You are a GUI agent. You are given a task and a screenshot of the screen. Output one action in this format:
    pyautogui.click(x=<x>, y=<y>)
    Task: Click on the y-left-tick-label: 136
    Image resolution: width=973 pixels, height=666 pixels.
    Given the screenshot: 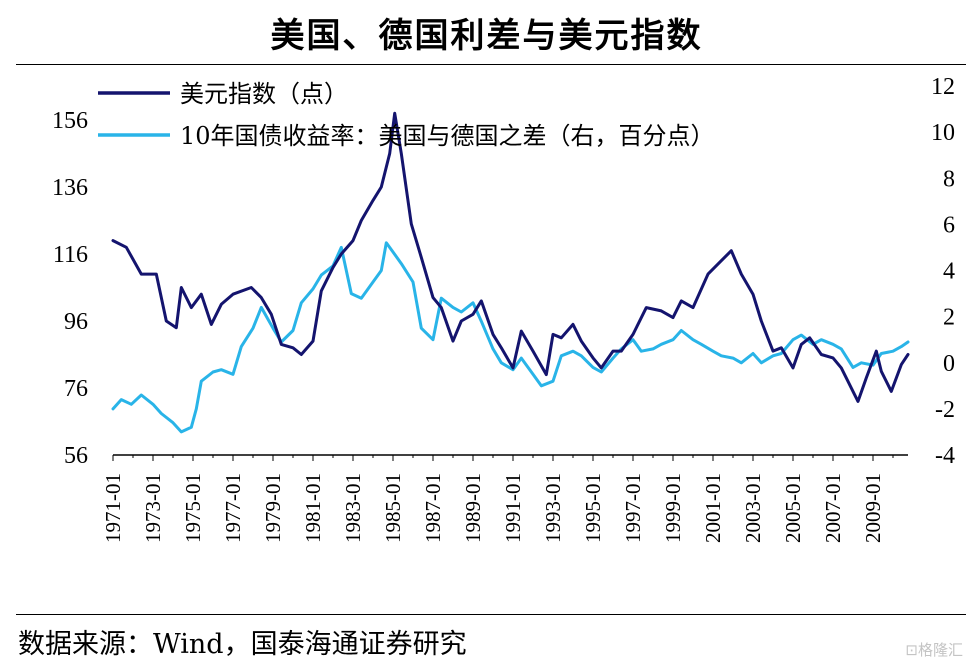 What is the action you would take?
    pyautogui.click(x=70, y=188)
    